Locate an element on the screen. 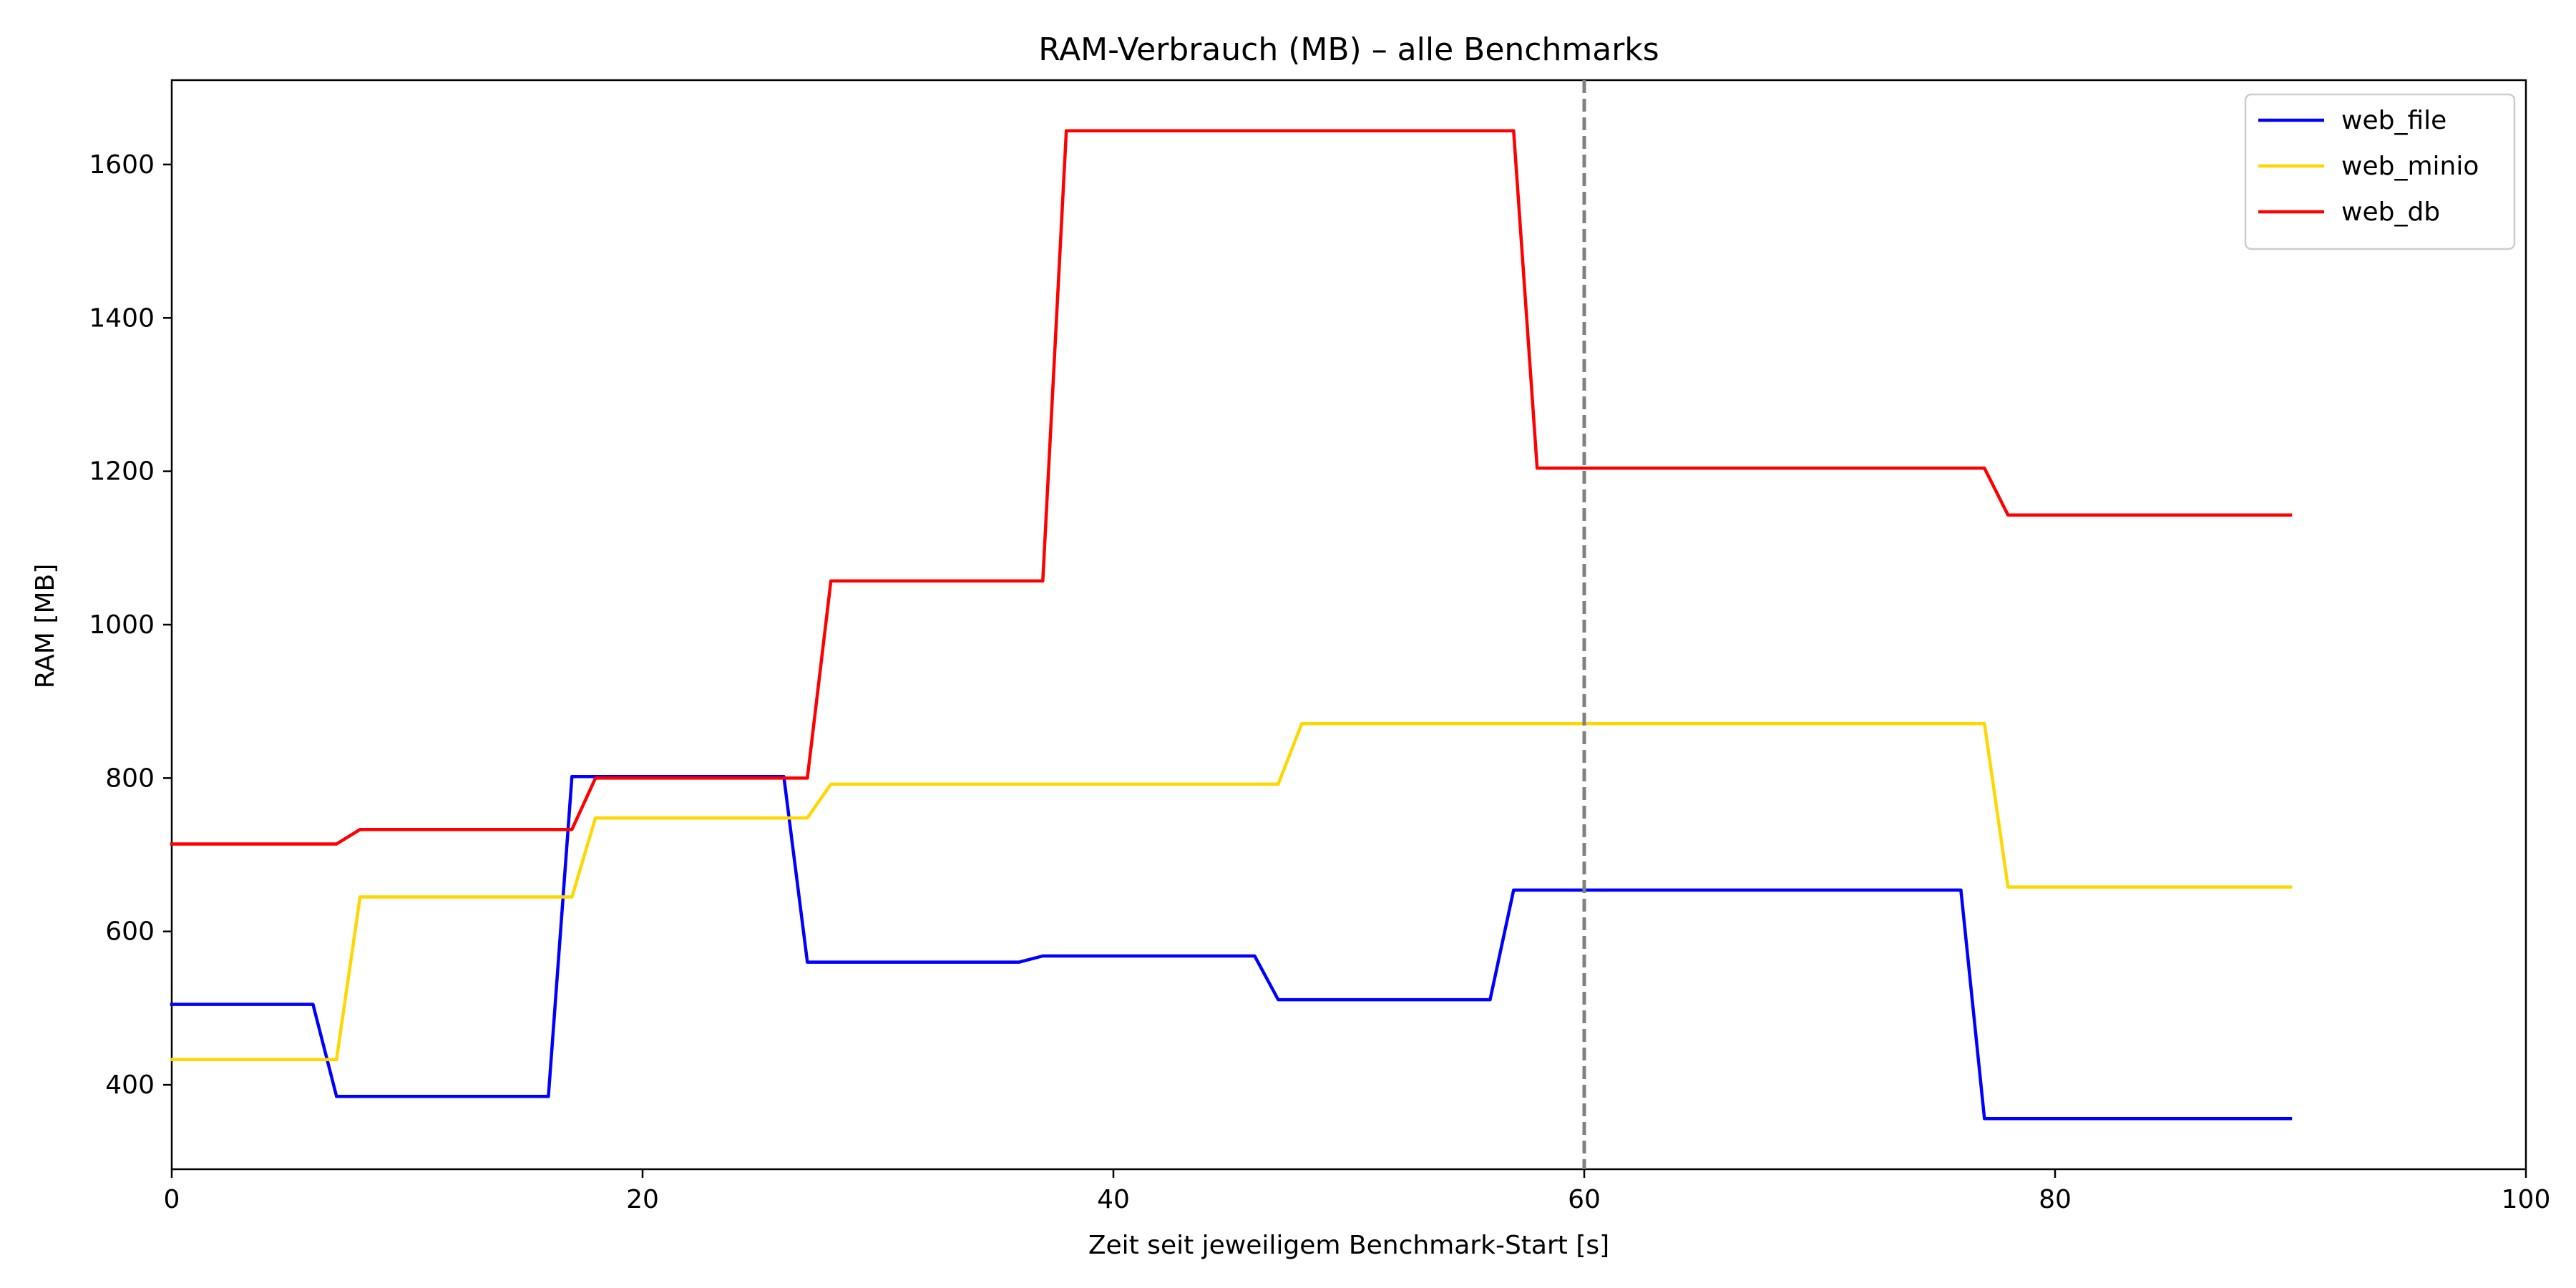 This screenshot has height=1288, width=2576. y-tick-label: 1200 is located at coordinates (122, 472).